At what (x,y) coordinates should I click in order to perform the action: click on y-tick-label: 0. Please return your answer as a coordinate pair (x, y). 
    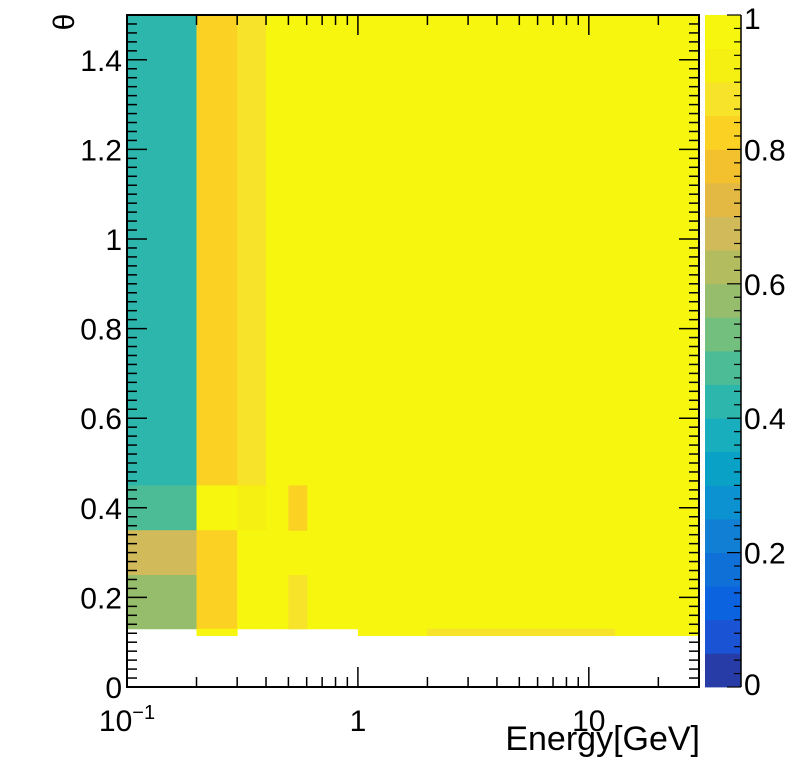
    Looking at the image, I should click on (113, 688).